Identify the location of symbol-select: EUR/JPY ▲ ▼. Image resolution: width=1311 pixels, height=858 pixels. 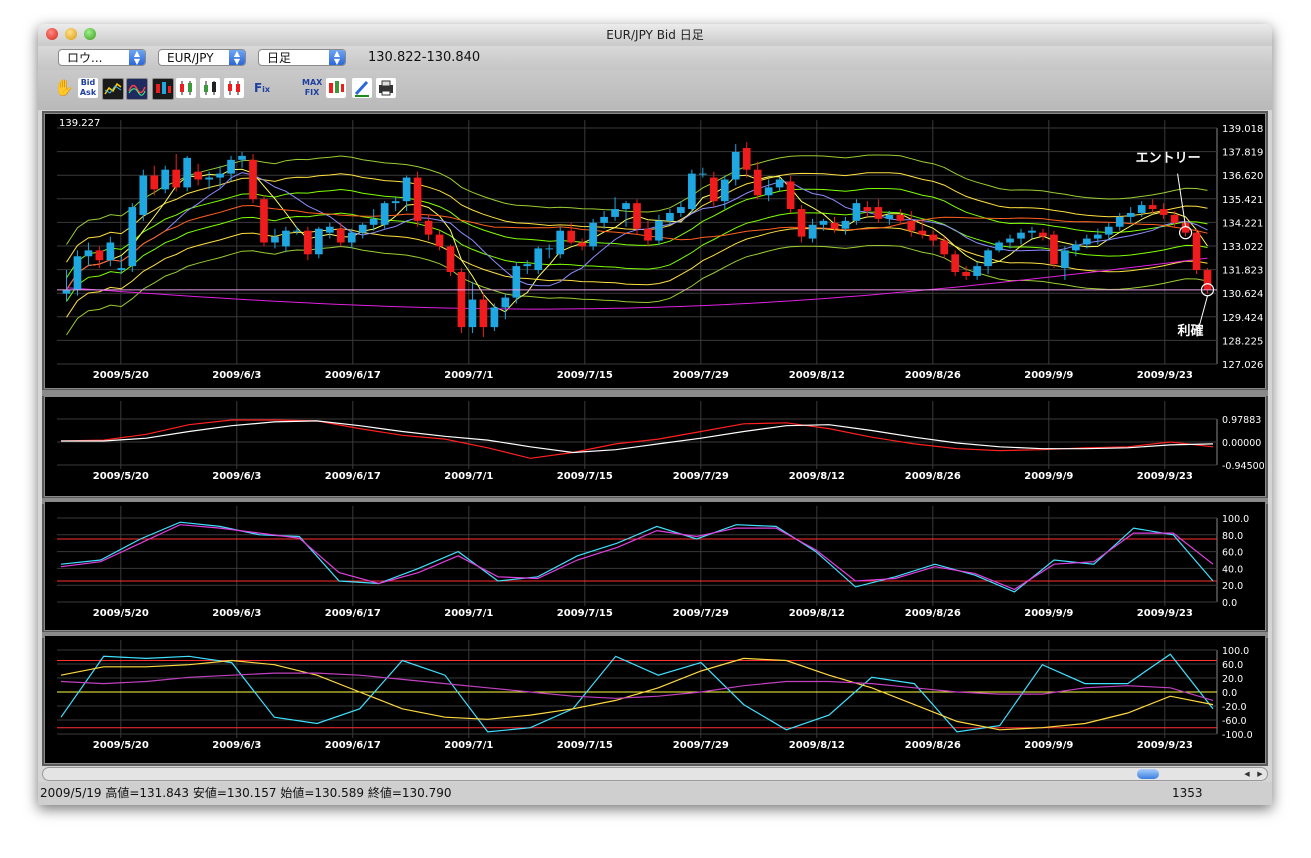
(202, 57).